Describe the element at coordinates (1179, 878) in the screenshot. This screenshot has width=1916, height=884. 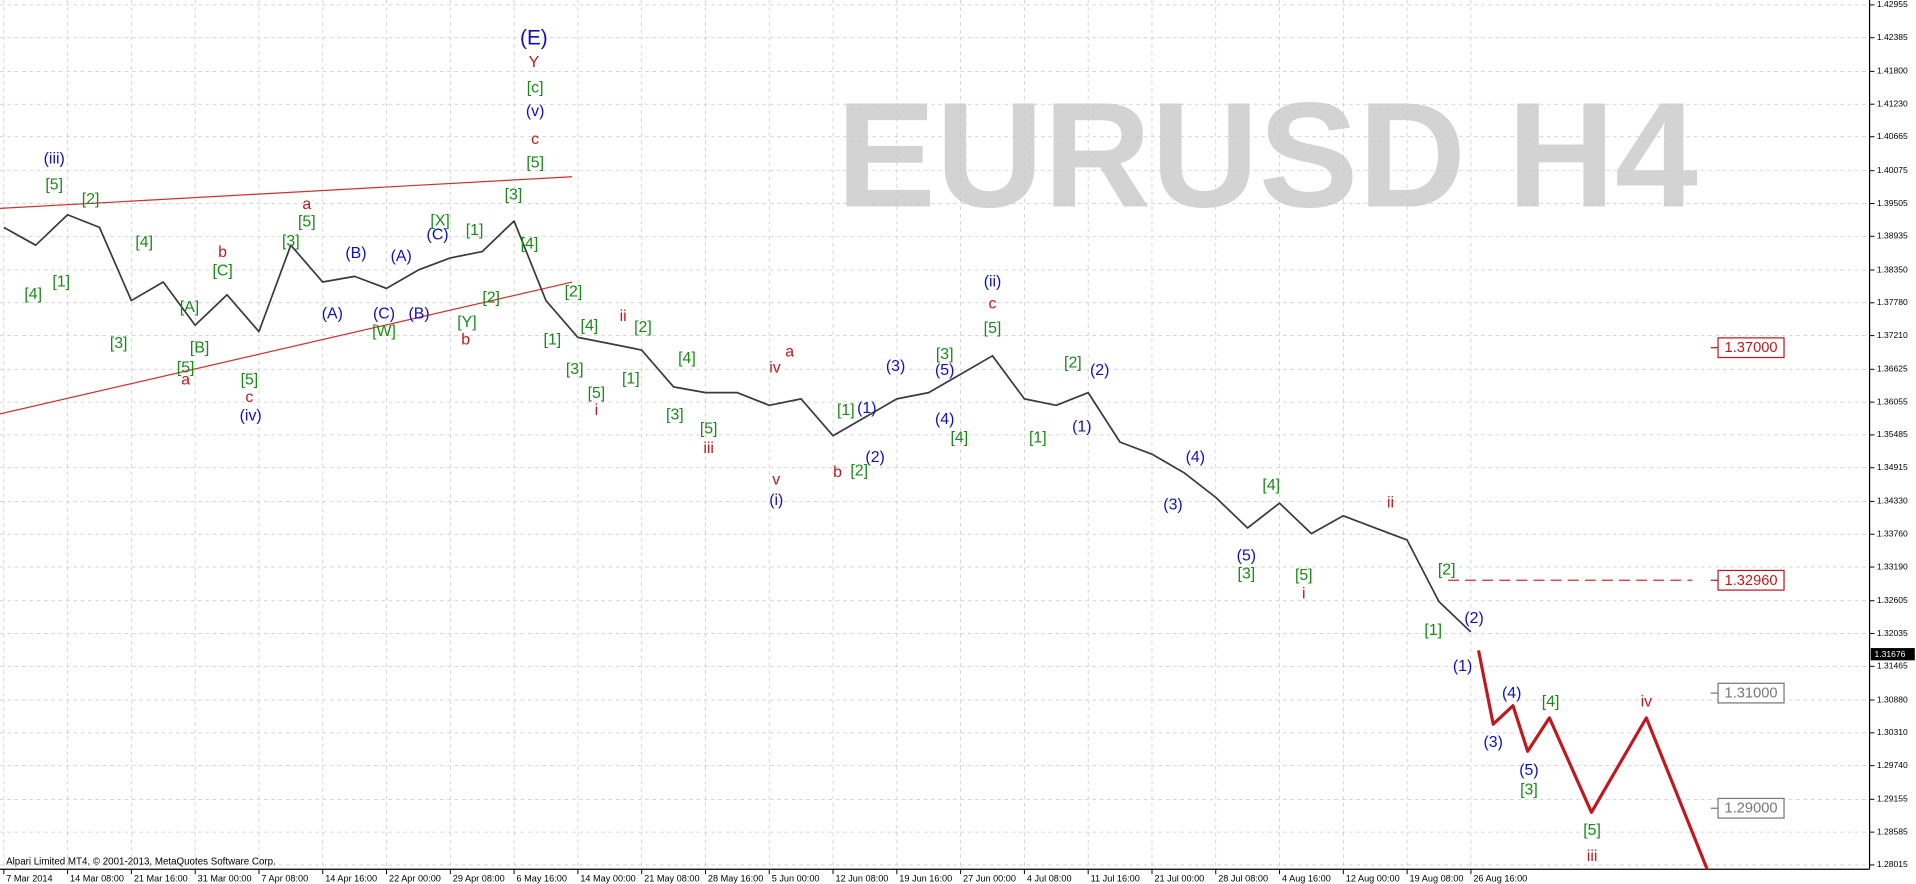
I see `x-tick-label: 21 Jul 00:00` at that location.